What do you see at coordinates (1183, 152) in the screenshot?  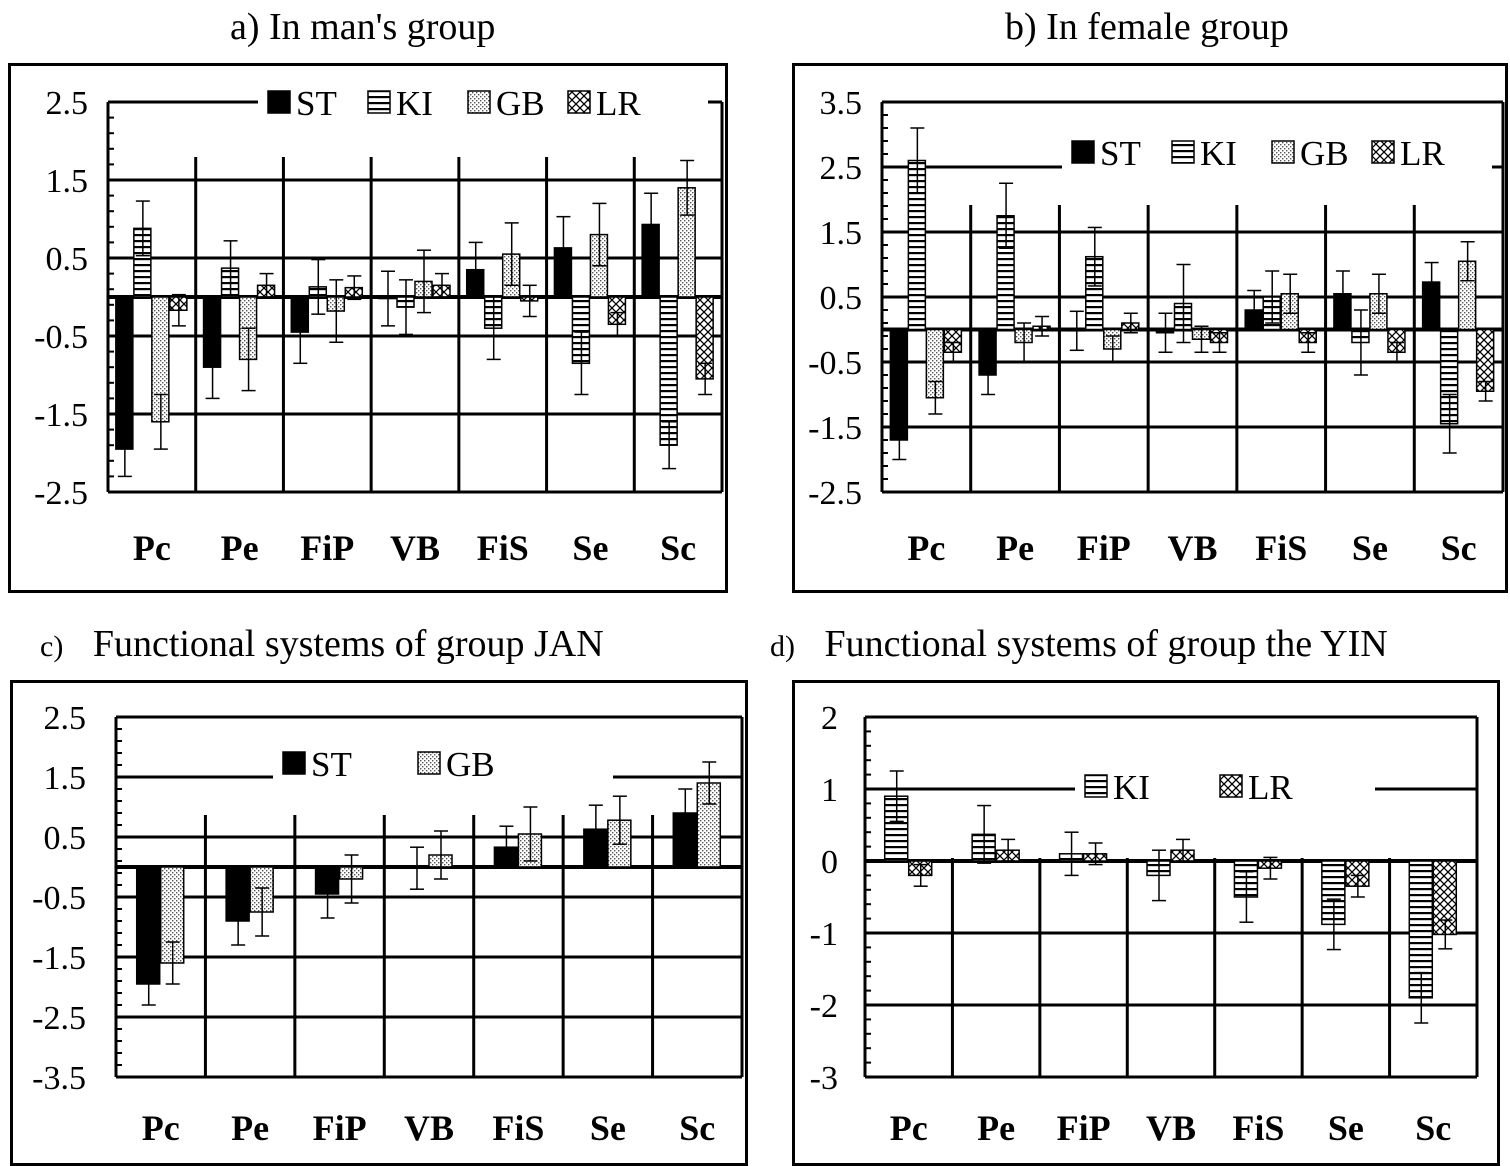 I see `panel-b-legend-swatch-ki` at bounding box center [1183, 152].